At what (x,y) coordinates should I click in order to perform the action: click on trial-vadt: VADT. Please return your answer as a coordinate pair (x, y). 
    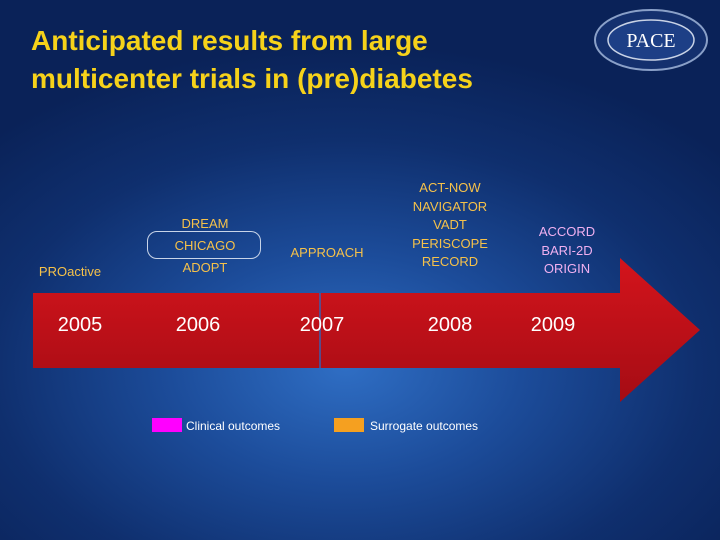
    Looking at the image, I should click on (450, 224).